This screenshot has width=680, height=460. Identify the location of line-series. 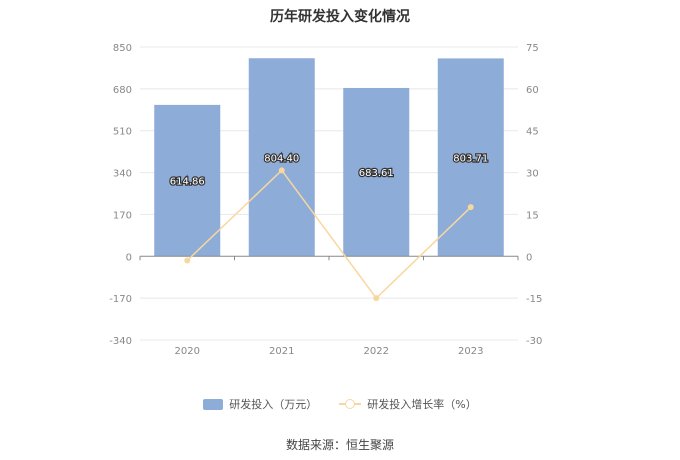
(329, 234).